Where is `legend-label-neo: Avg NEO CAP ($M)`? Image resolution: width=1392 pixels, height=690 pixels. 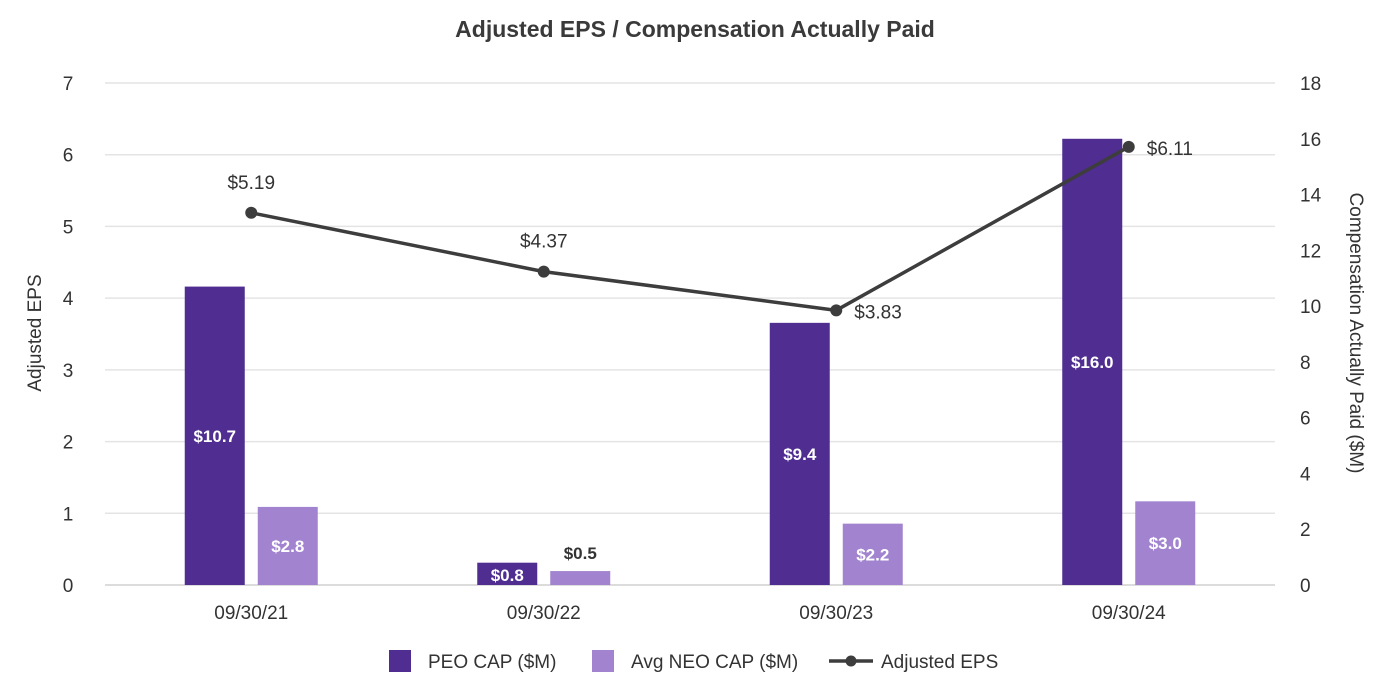 legend-label-neo: Avg NEO CAP ($M) is located at coordinates (714, 662).